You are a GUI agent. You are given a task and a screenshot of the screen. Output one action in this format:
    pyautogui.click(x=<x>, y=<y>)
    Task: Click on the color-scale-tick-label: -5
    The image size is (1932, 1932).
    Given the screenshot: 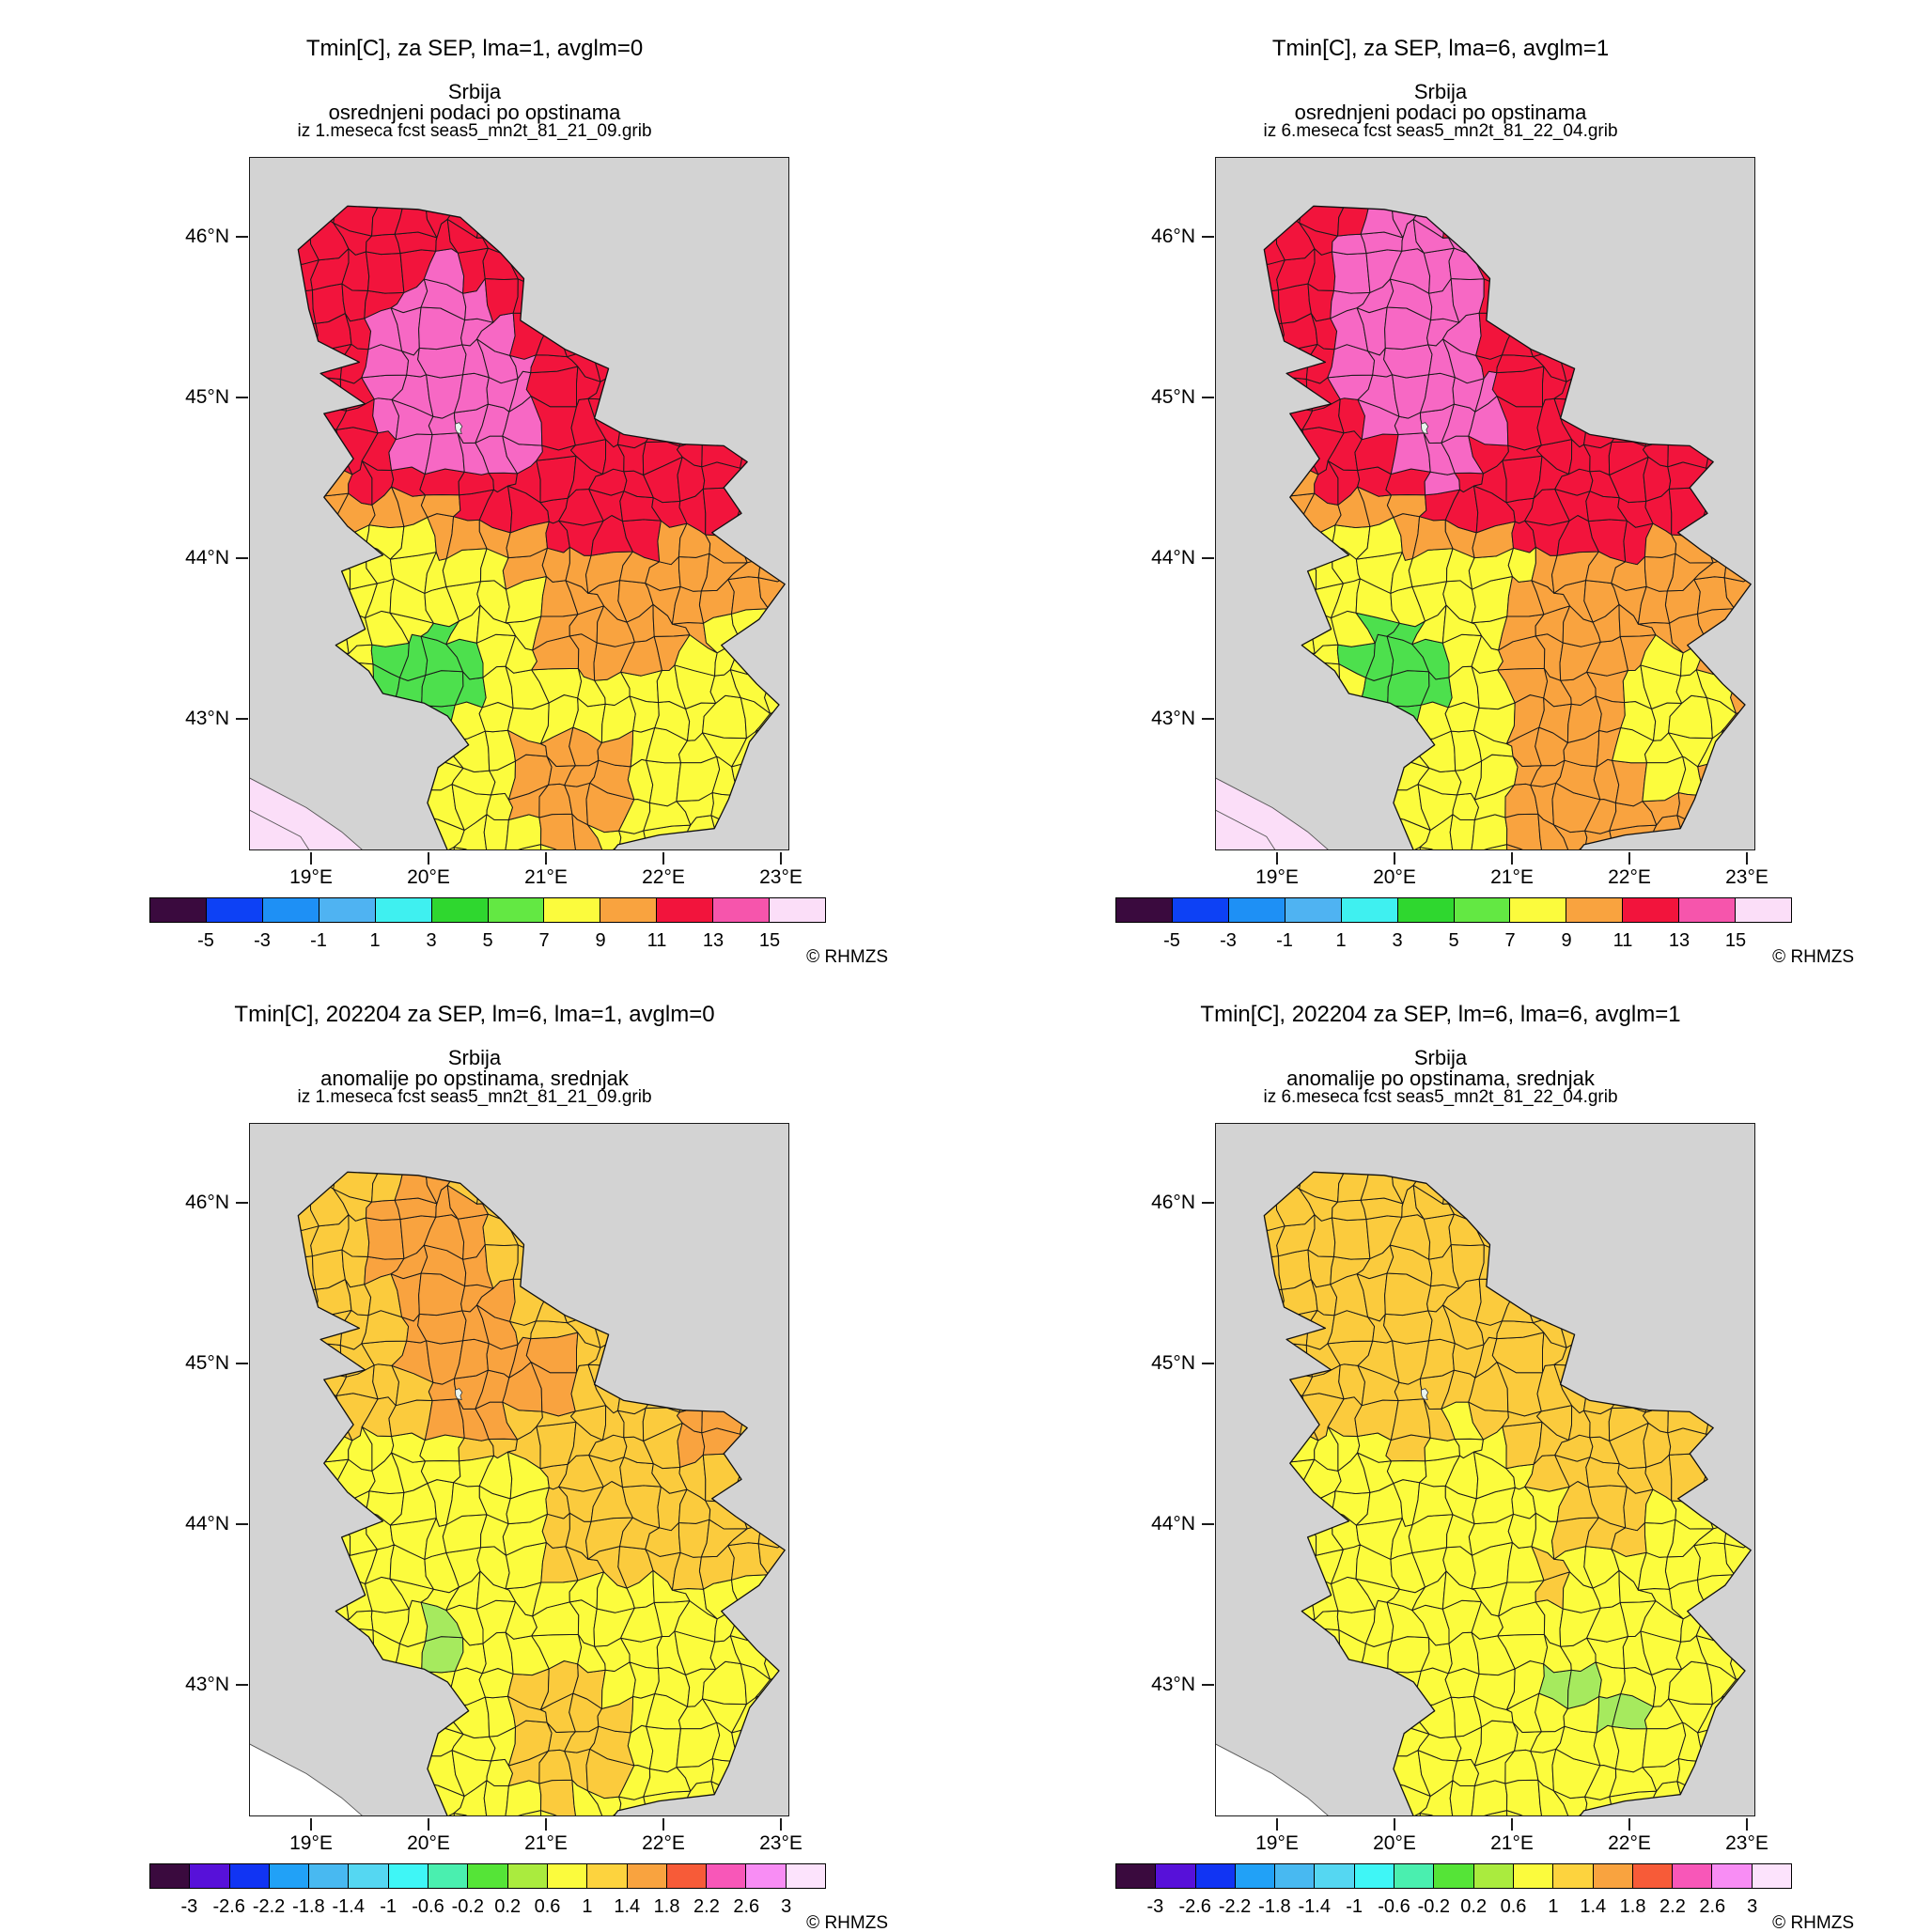 What is the action you would take?
    pyautogui.click(x=1171, y=940)
    